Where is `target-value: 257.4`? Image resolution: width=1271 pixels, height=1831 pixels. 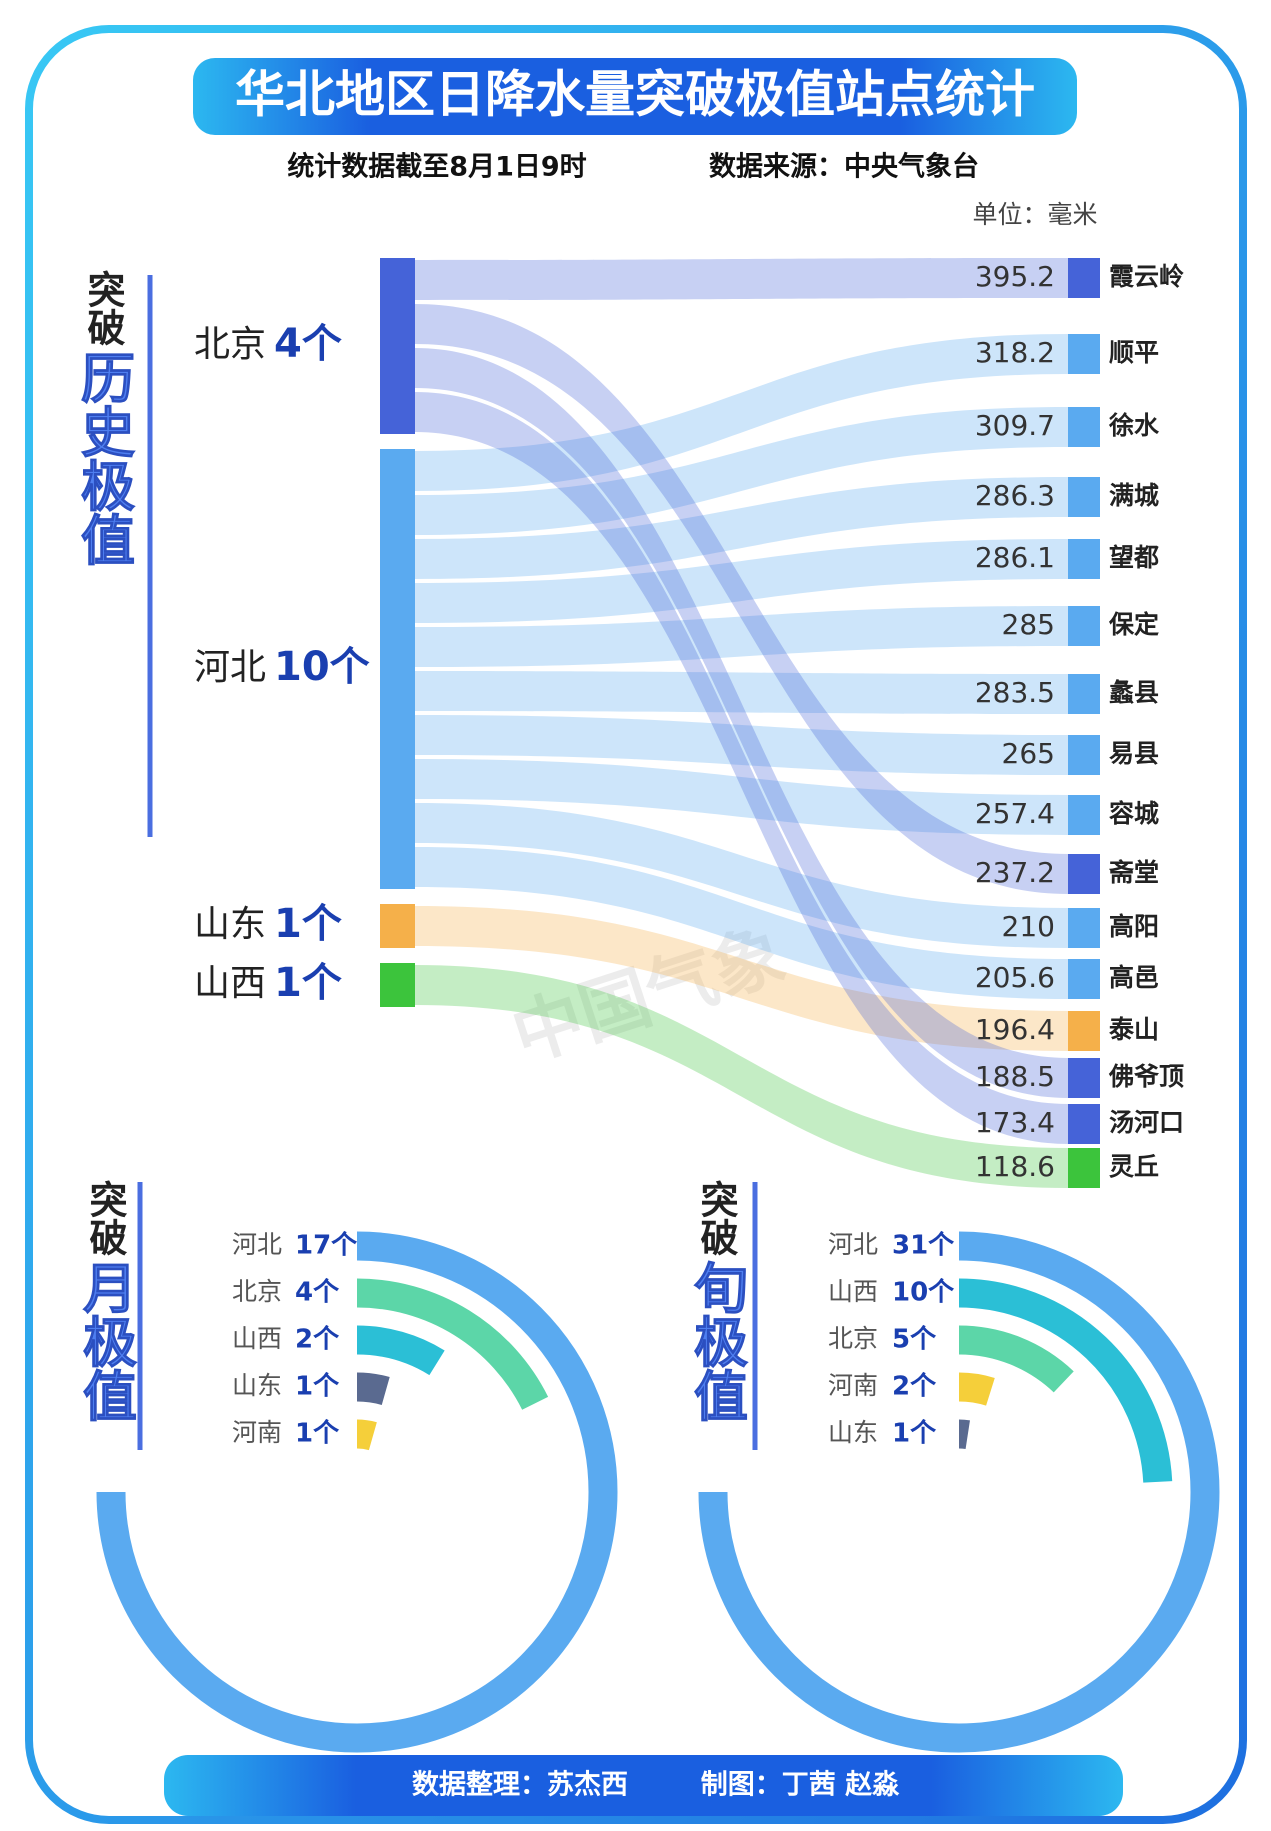 target-value: 257.4 is located at coordinates (1015, 813).